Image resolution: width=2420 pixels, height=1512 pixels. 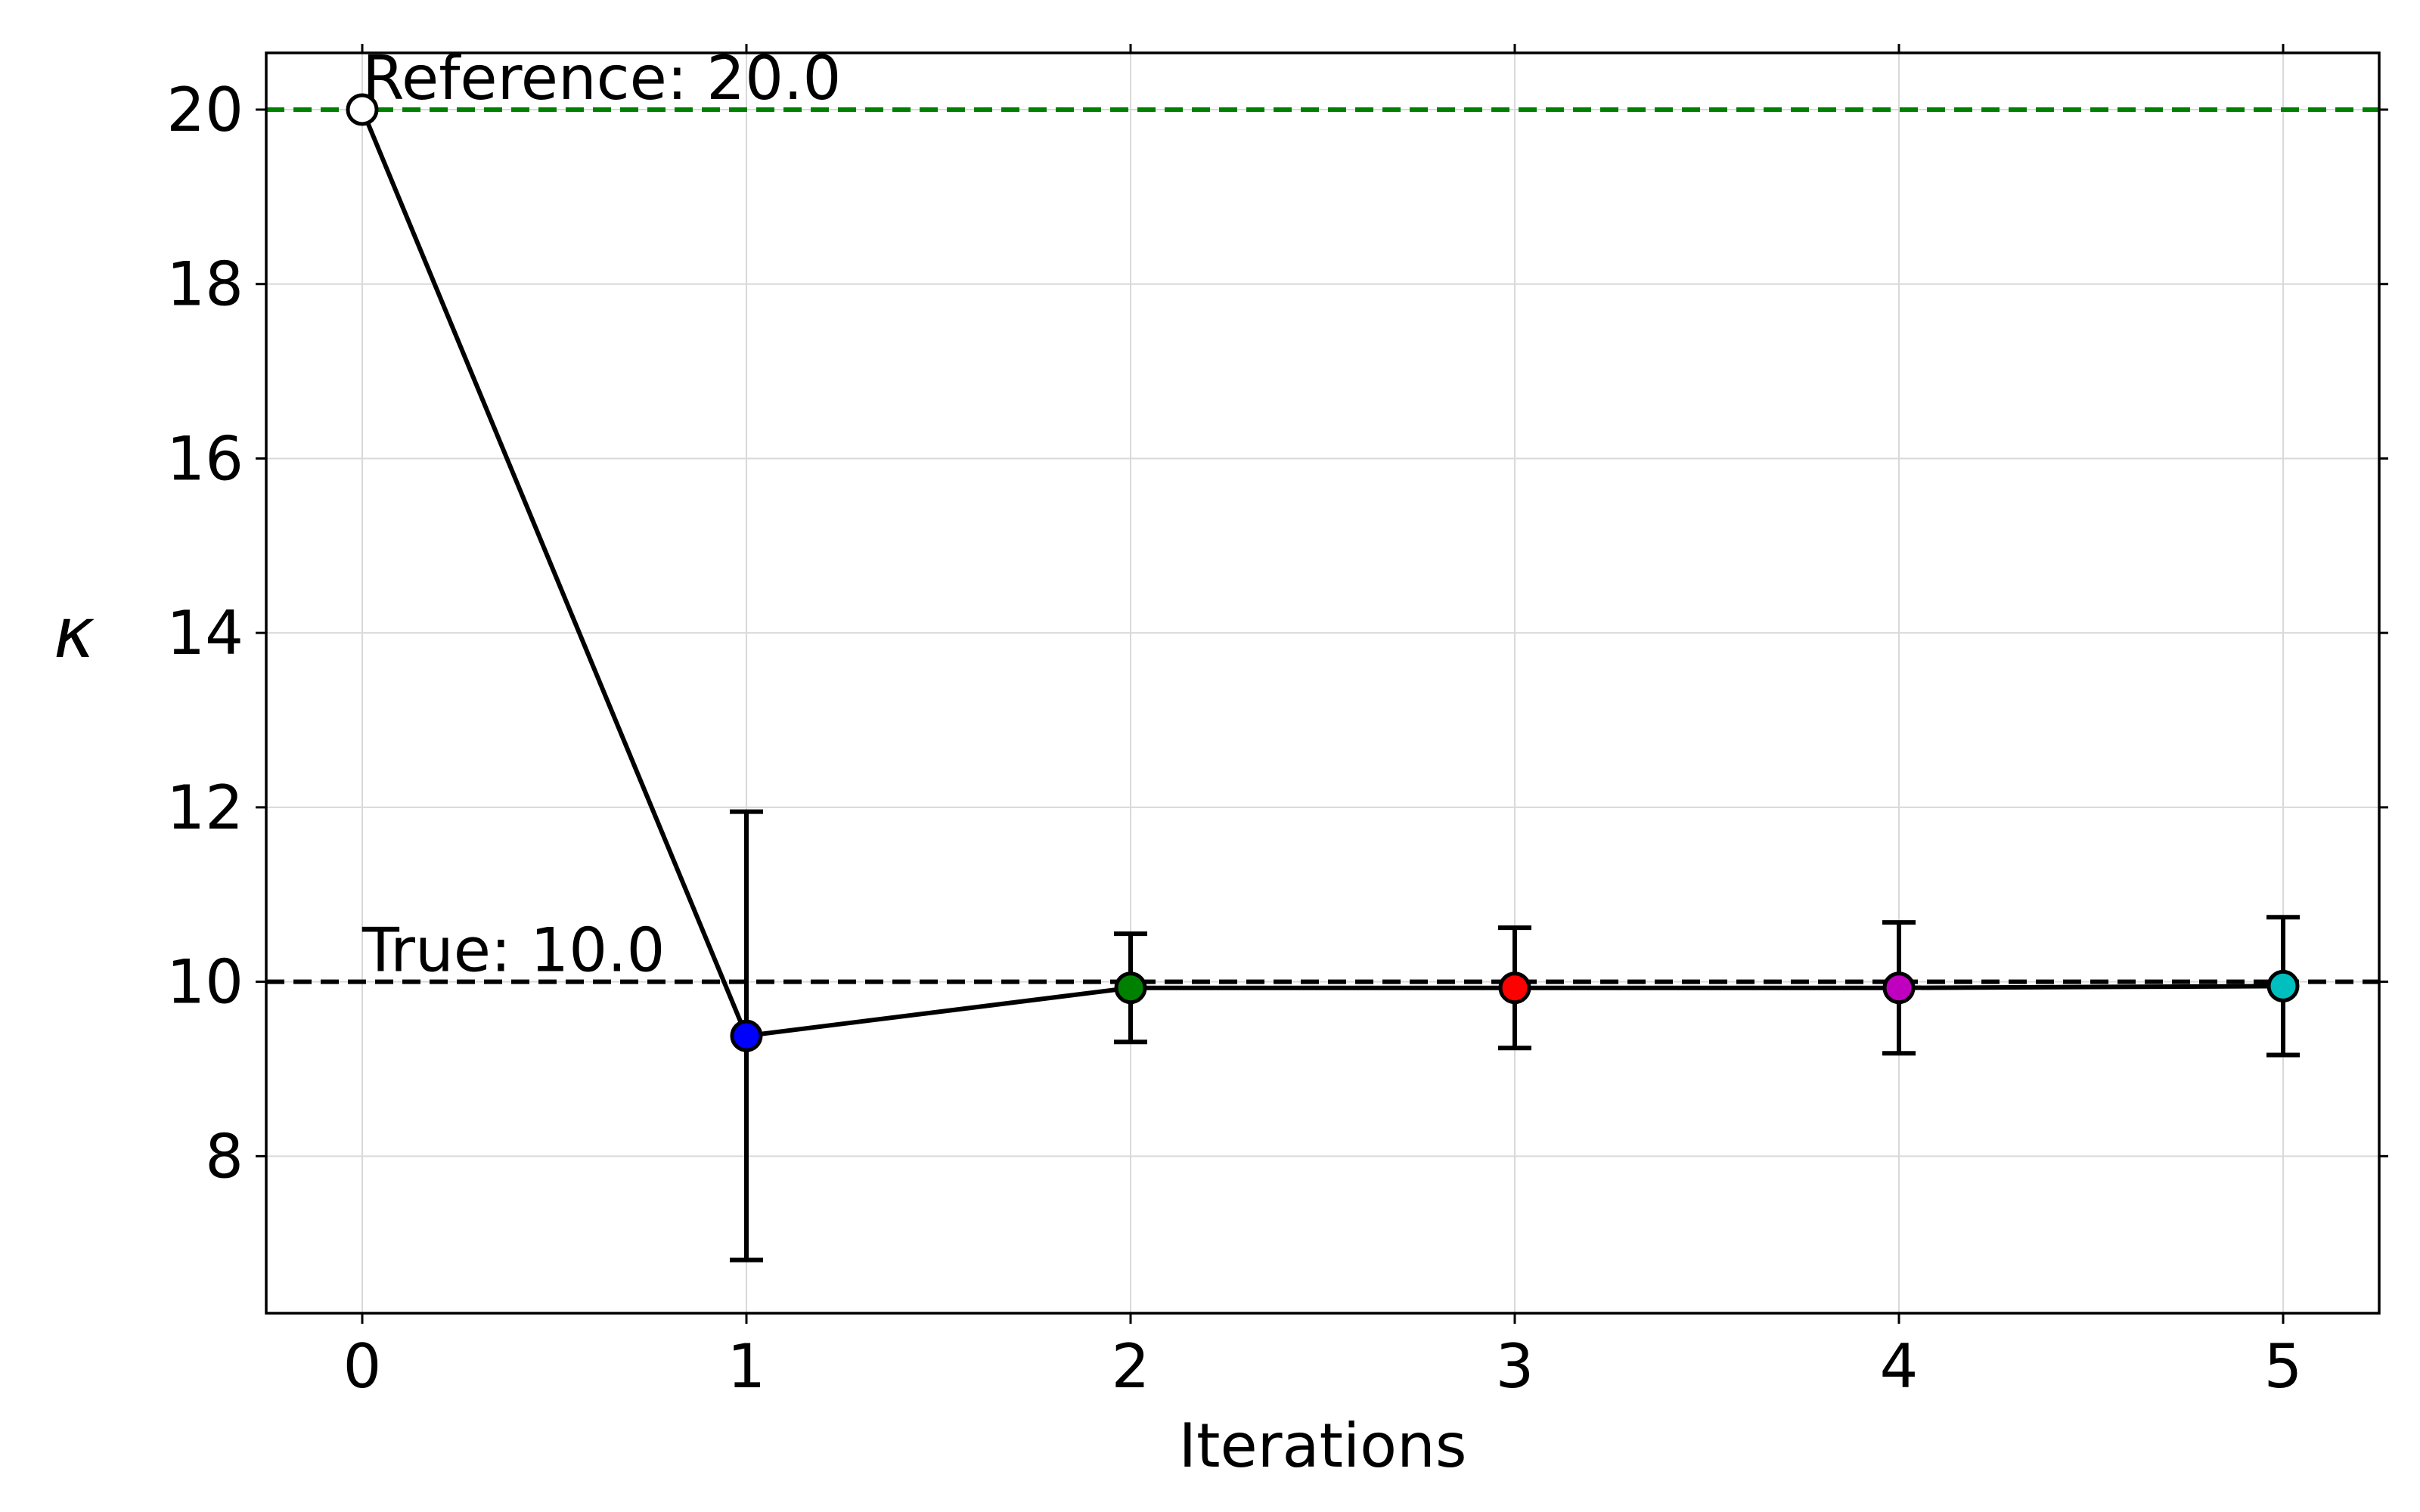 What do you see at coordinates (205, 808) in the screenshot?
I see `y-tick-label: 12` at bounding box center [205, 808].